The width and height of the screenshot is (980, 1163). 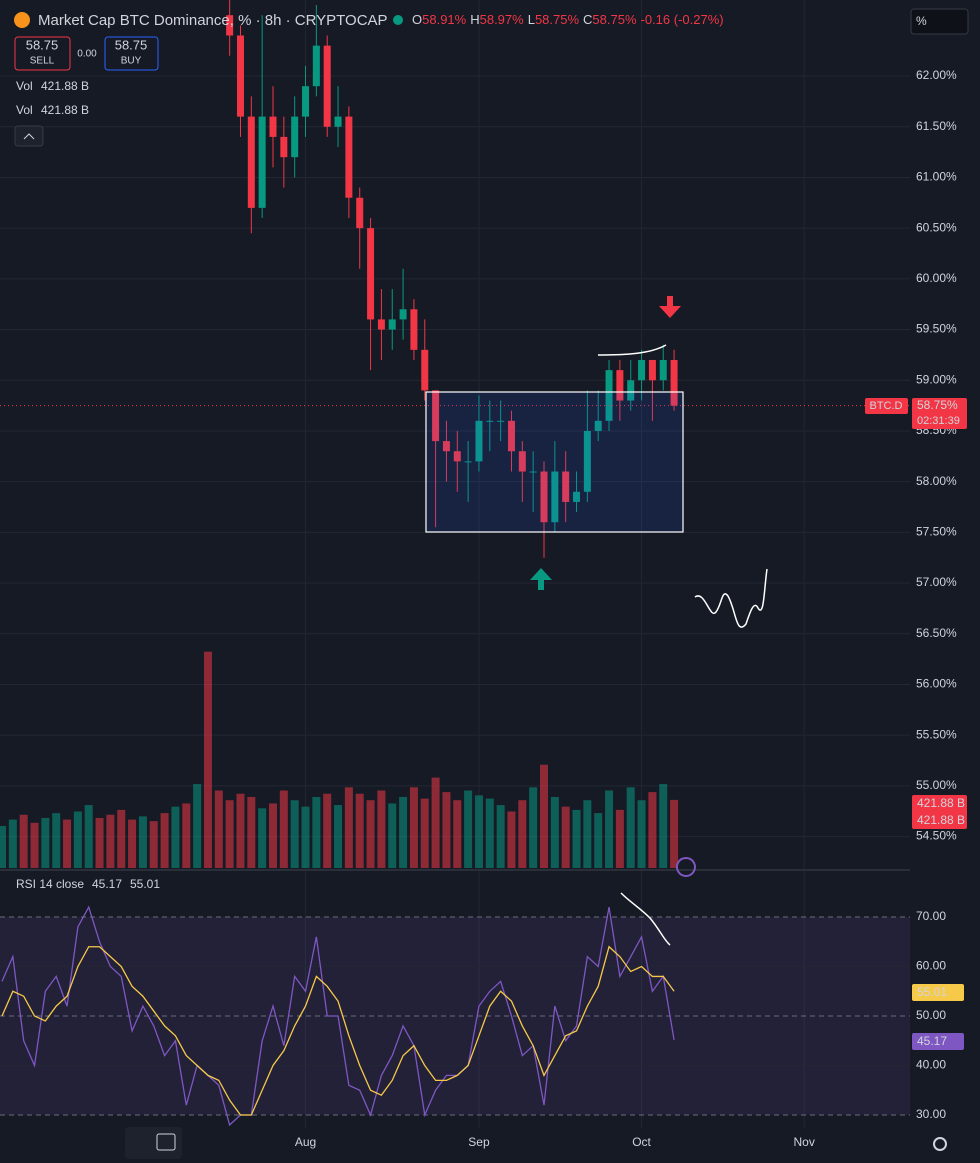 I want to click on y-tick-label: 61.50%, so click(x=936, y=126).